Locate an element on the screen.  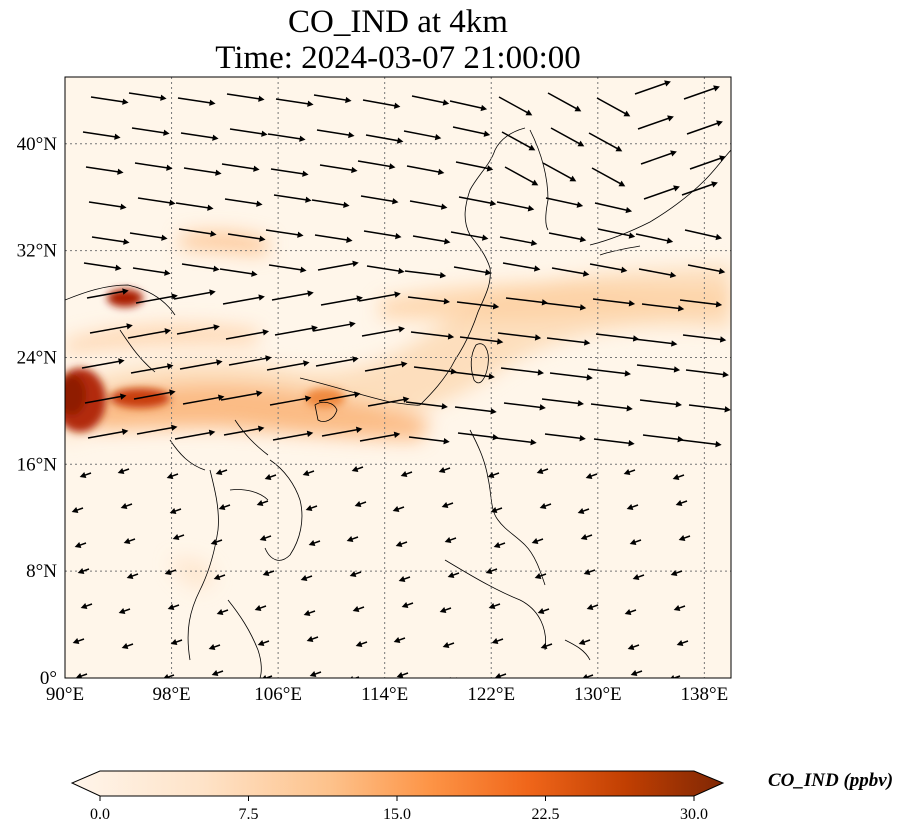
colorbar-tick-label: 0.0 is located at coordinates (100, 814).